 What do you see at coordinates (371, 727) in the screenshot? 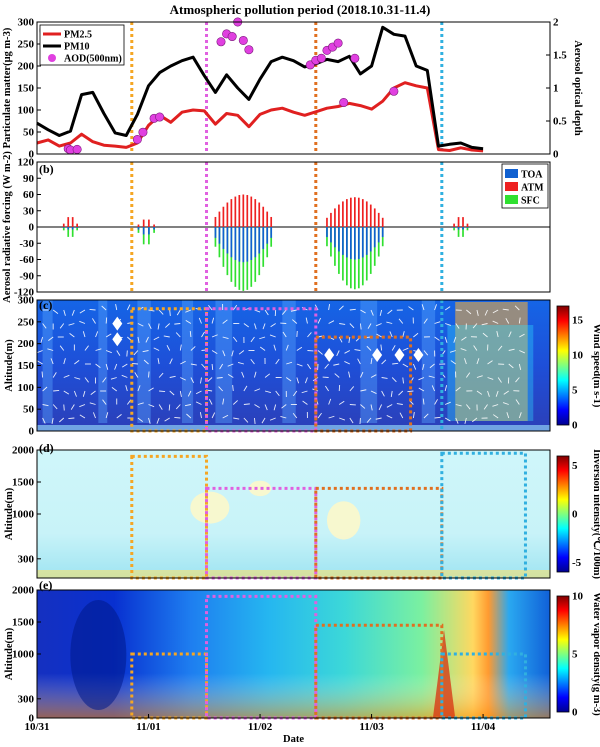
I see `x-tick-label: 11/03` at bounding box center [371, 727].